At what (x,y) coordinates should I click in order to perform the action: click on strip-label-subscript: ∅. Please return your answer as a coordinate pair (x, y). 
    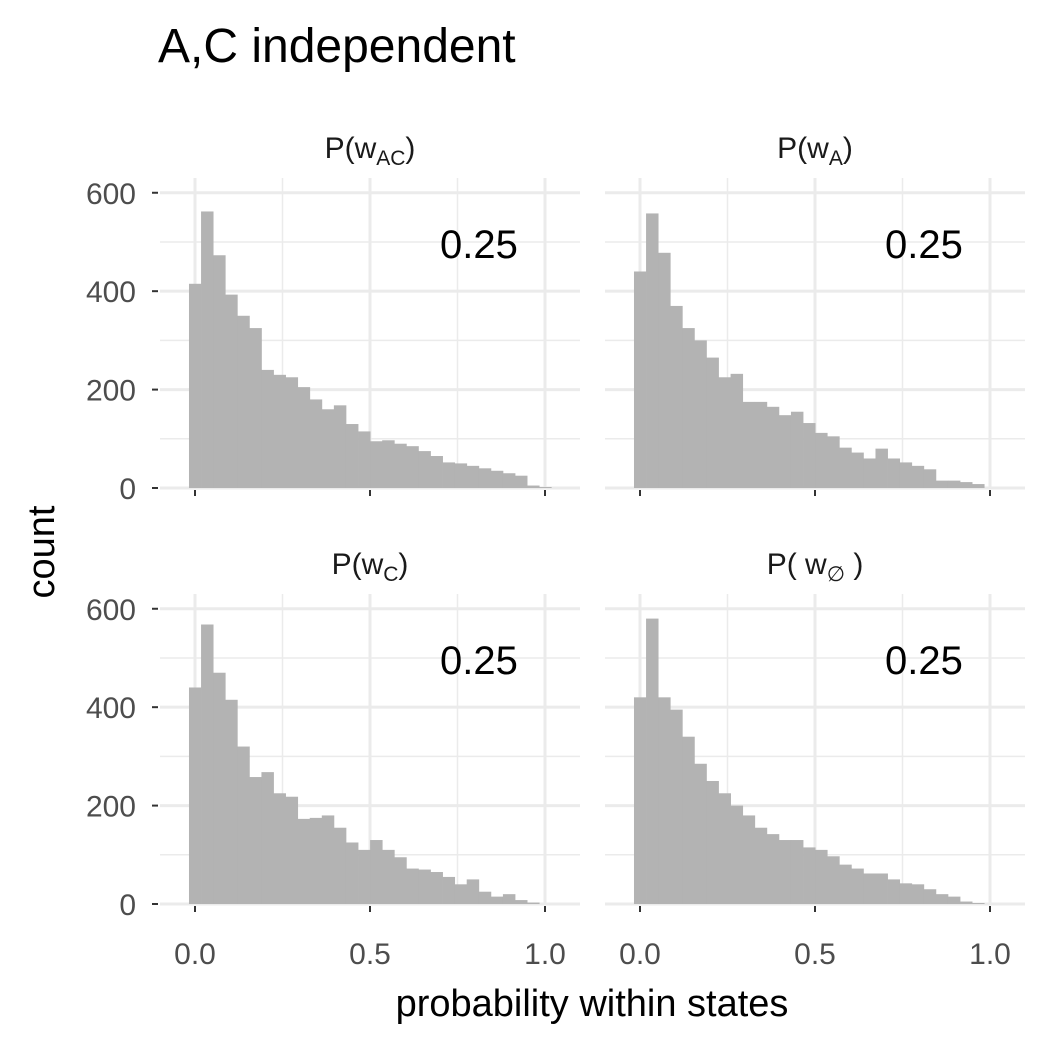
    Looking at the image, I should click on (836, 574).